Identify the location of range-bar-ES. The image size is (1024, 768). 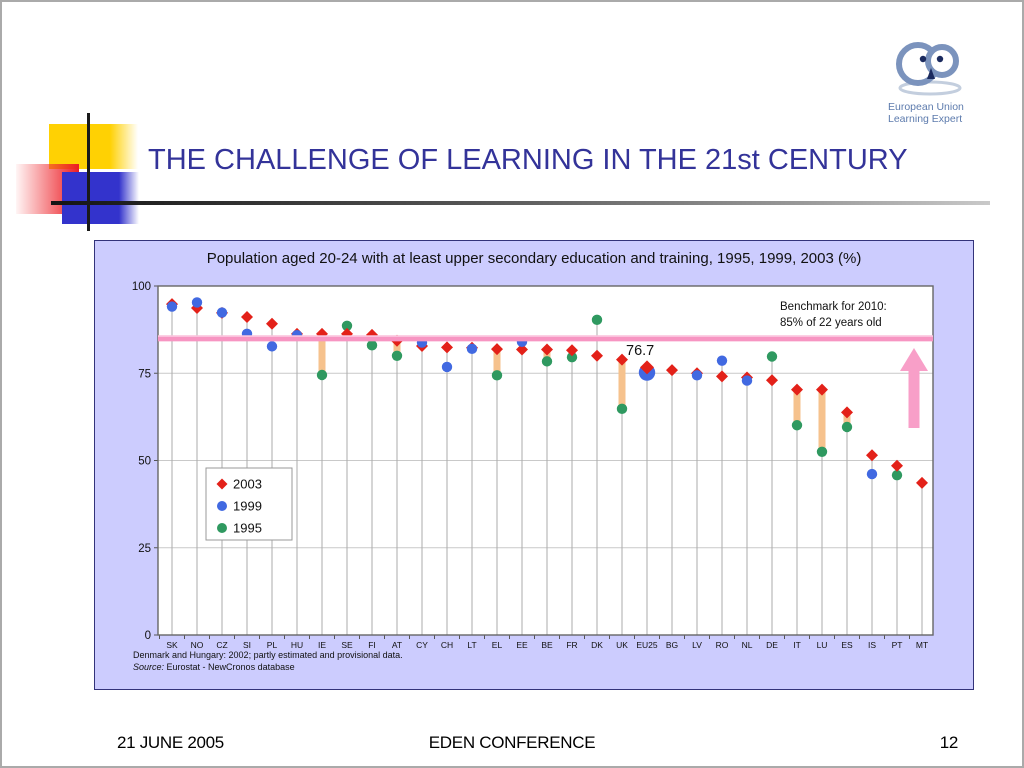
(847, 419).